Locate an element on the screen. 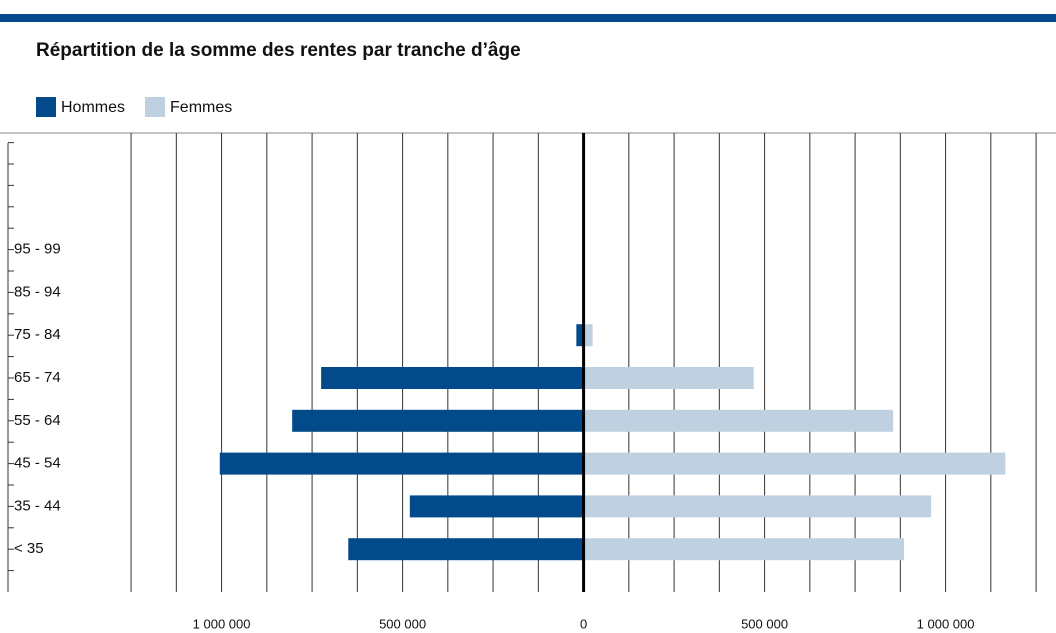 This screenshot has height=633, width=1056. y-tick-label: 45 - 54 is located at coordinates (37, 463).